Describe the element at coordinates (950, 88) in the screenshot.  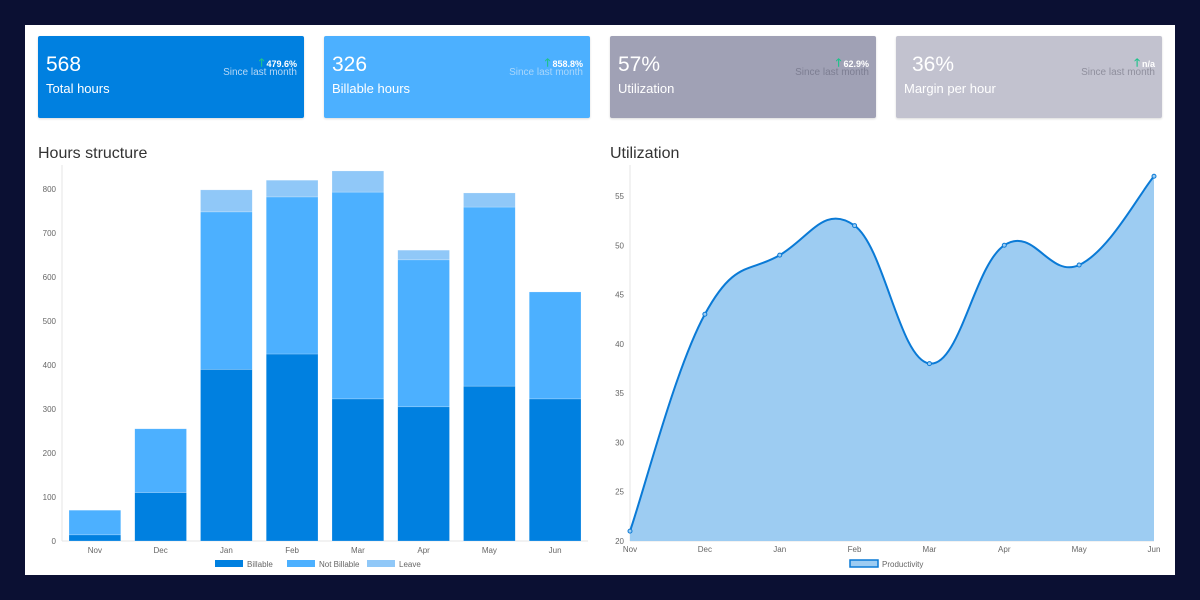
I see `kpi-label: Margin per hour` at that location.